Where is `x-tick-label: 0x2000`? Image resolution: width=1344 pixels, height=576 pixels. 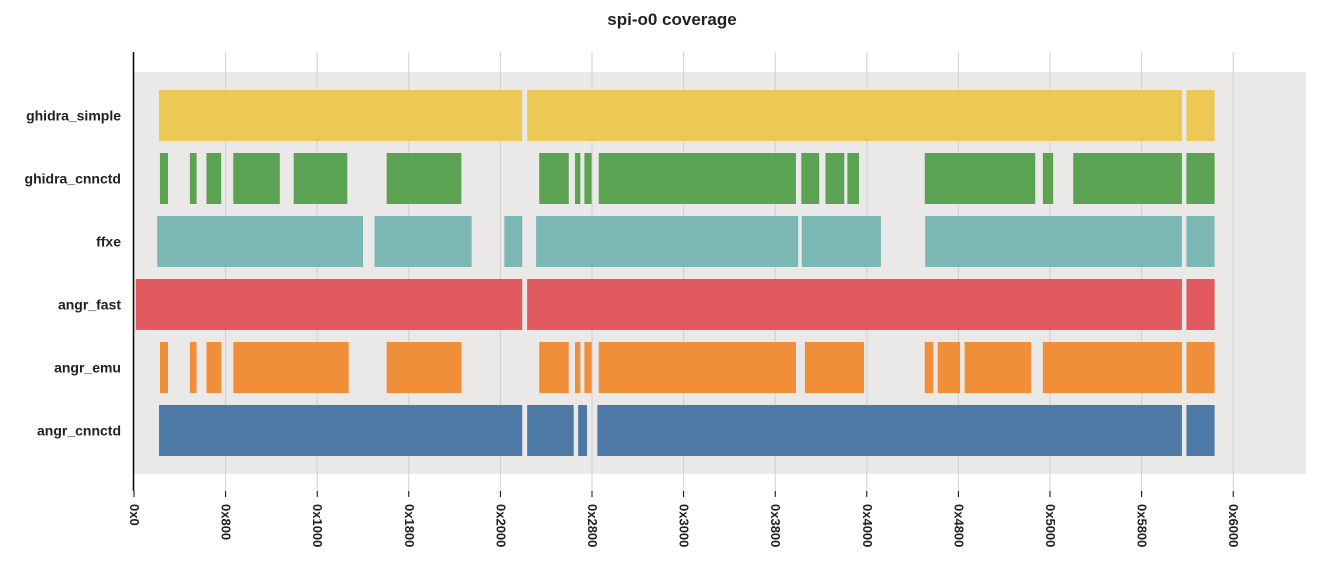 x-tick-label: 0x2000 is located at coordinates (500, 525).